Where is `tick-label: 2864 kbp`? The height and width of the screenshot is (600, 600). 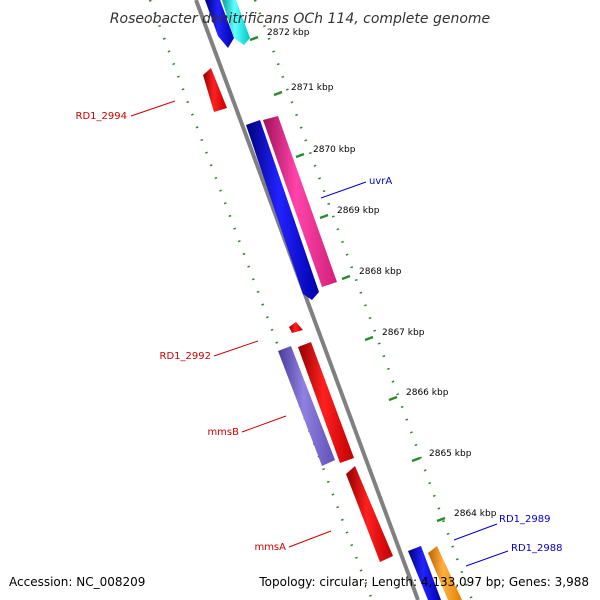
tick-label: 2864 kbp is located at coordinates (475, 514).